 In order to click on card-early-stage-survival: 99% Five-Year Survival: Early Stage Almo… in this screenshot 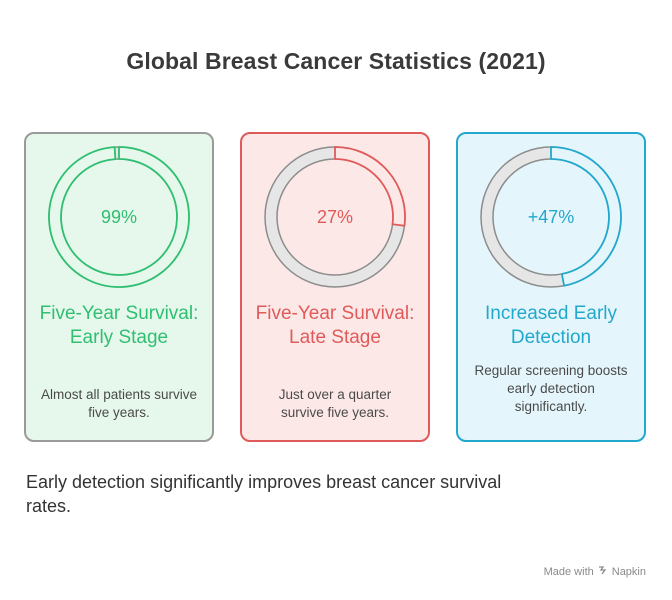, I will do `click(119, 287)`.